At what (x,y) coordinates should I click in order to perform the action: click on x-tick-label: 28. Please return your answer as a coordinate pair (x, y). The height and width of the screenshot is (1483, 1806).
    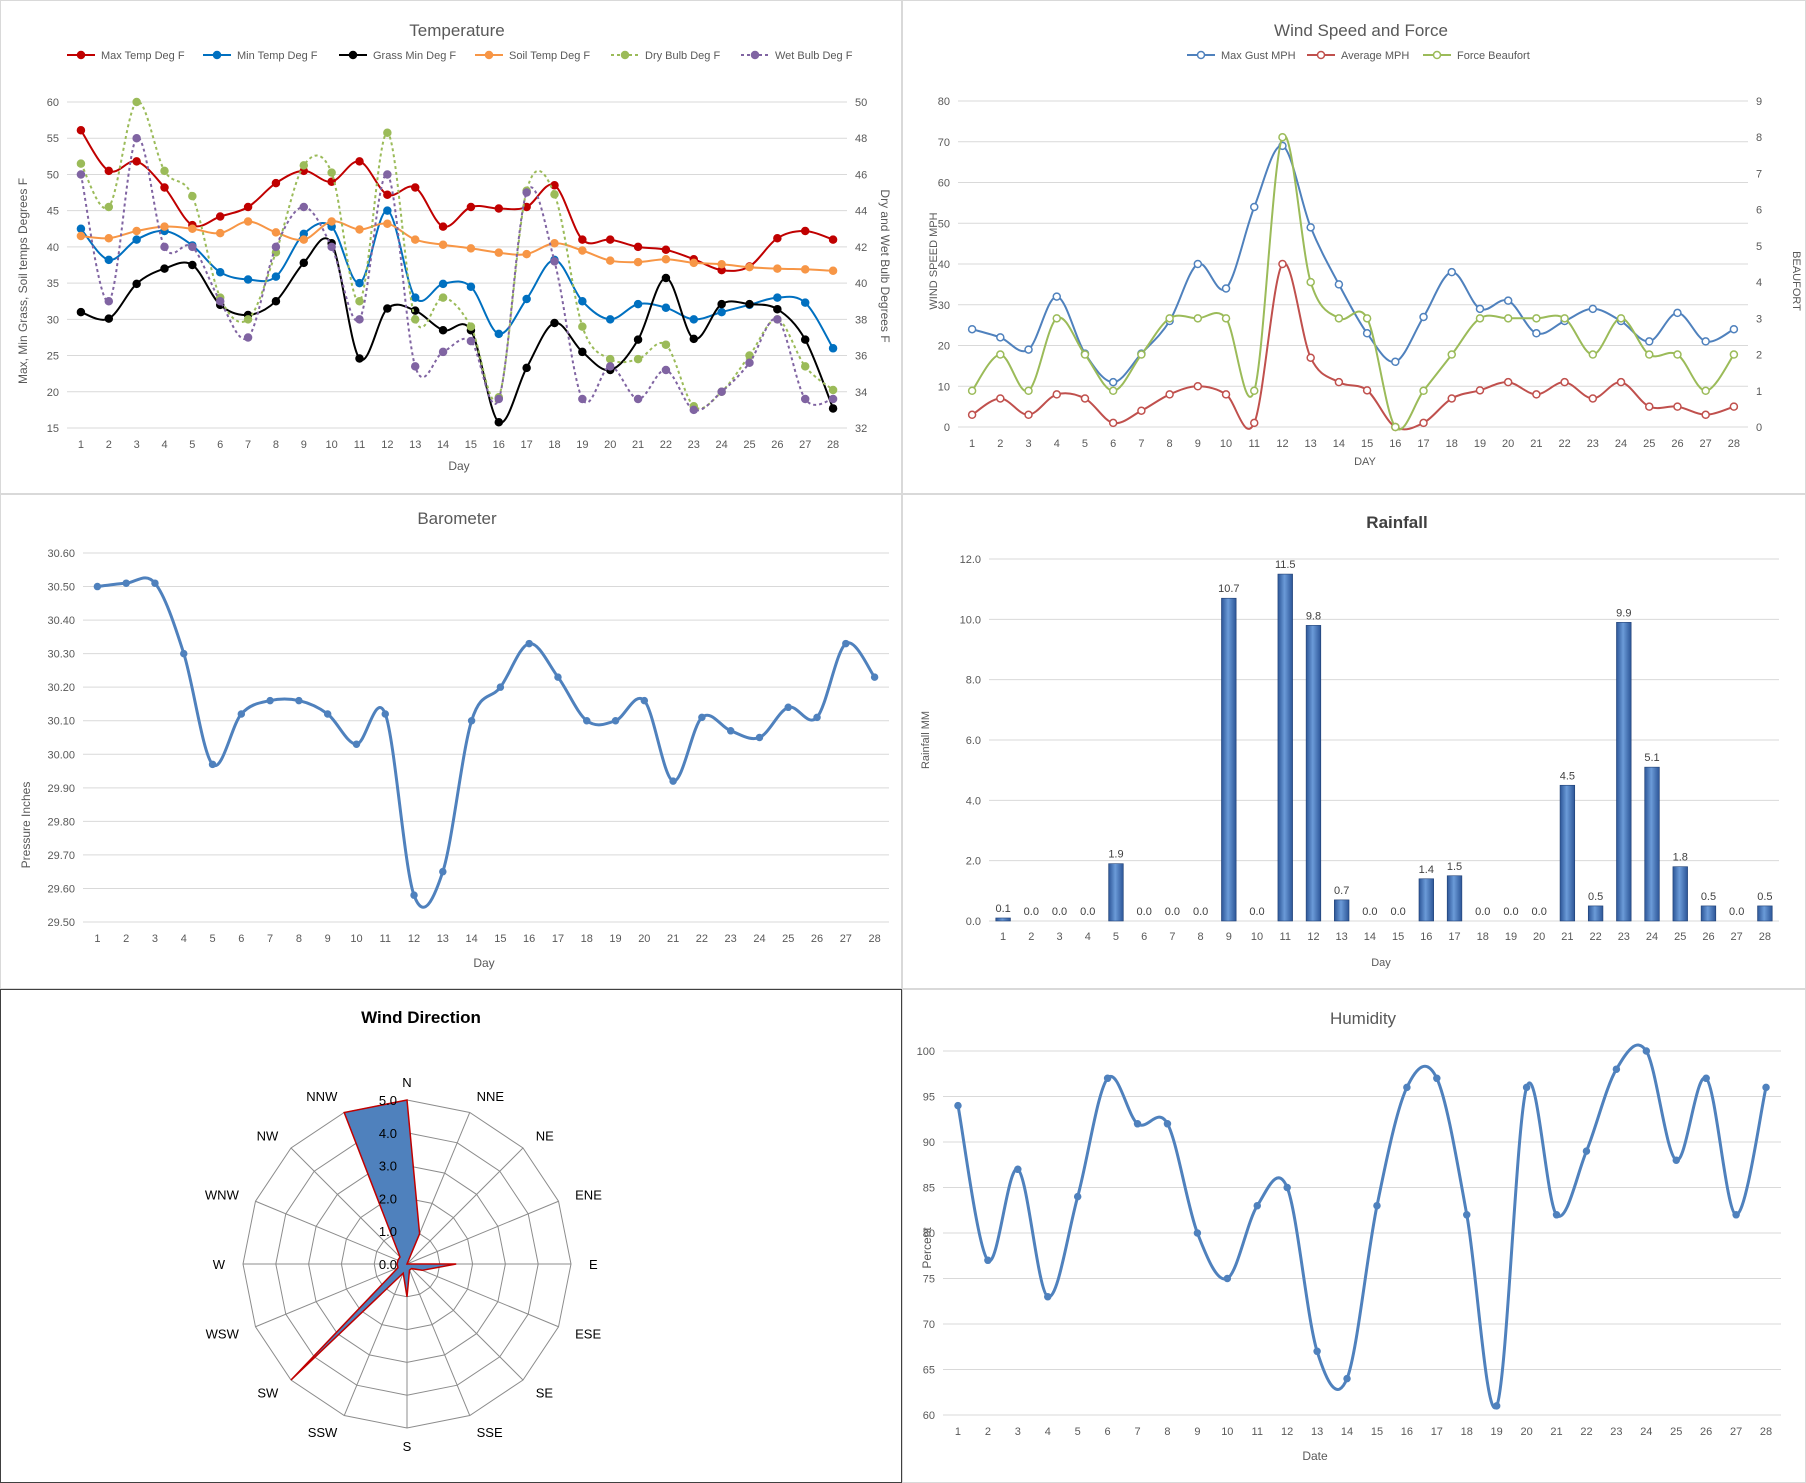
    Looking at the image, I should click on (1765, 937).